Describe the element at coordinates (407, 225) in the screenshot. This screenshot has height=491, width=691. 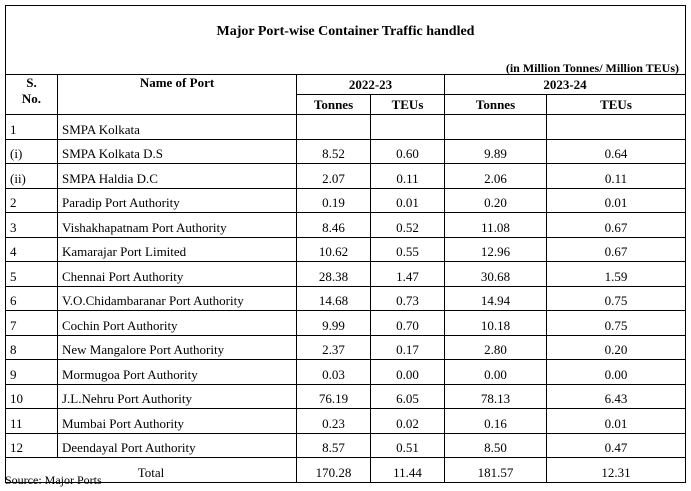
I see `value-cell: 0.52` at that location.